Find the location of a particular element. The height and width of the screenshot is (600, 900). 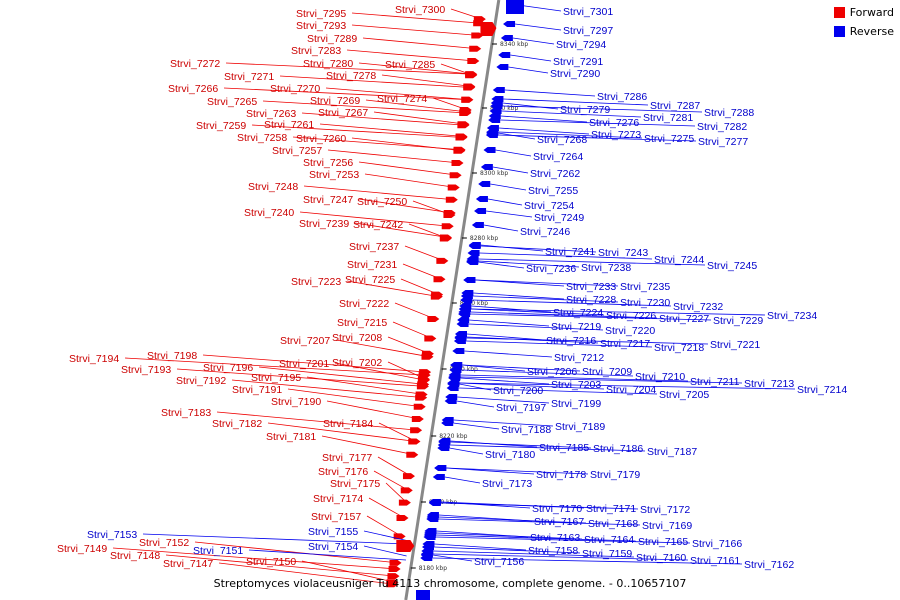

reverse-gene-label: Strvi_7297 is located at coordinates (588, 31).